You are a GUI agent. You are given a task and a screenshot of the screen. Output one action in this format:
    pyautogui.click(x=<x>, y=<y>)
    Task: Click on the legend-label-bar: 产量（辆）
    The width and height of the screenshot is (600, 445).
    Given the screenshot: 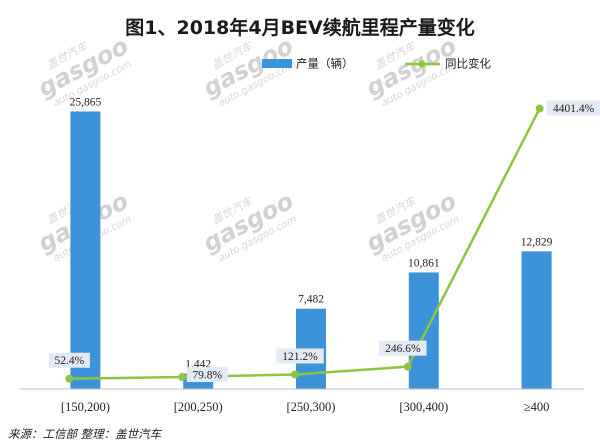 What is the action you would take?
    pyautogui.click(x=325, y=64)
    